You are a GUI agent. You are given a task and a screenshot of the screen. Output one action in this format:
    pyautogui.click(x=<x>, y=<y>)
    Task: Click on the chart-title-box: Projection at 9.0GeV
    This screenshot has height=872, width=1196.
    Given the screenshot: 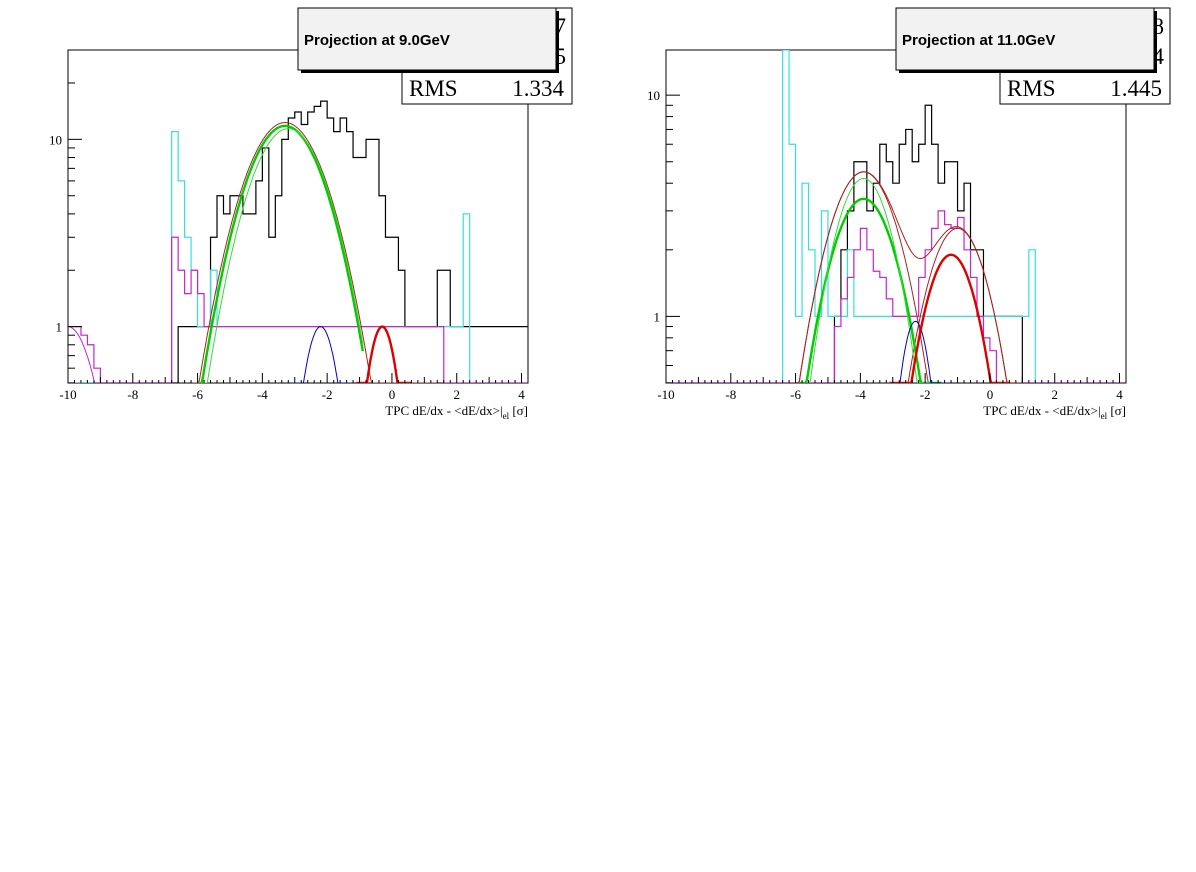 What is the action you would take?
    pyautogui.click(x=428, y=40)
    